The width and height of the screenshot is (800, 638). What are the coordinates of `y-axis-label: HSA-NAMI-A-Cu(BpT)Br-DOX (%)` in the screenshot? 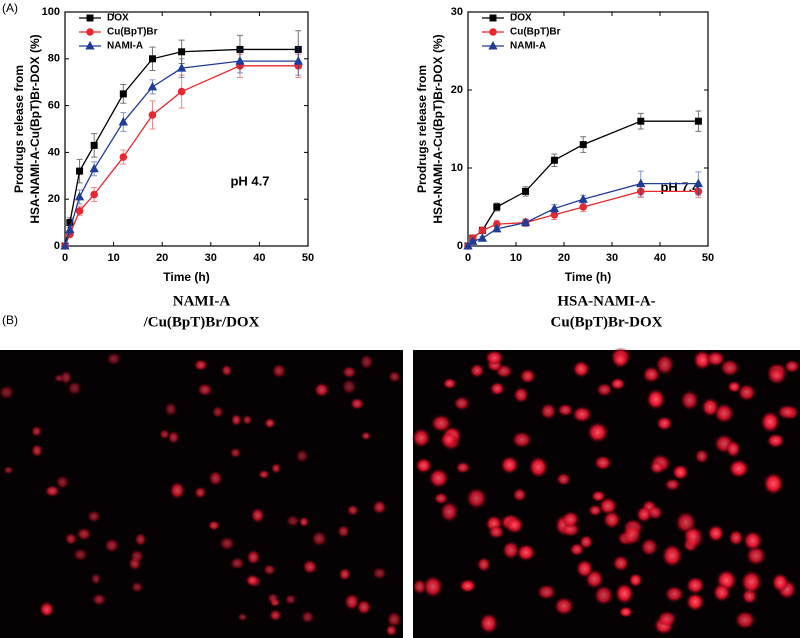 It's located at (438, 128).